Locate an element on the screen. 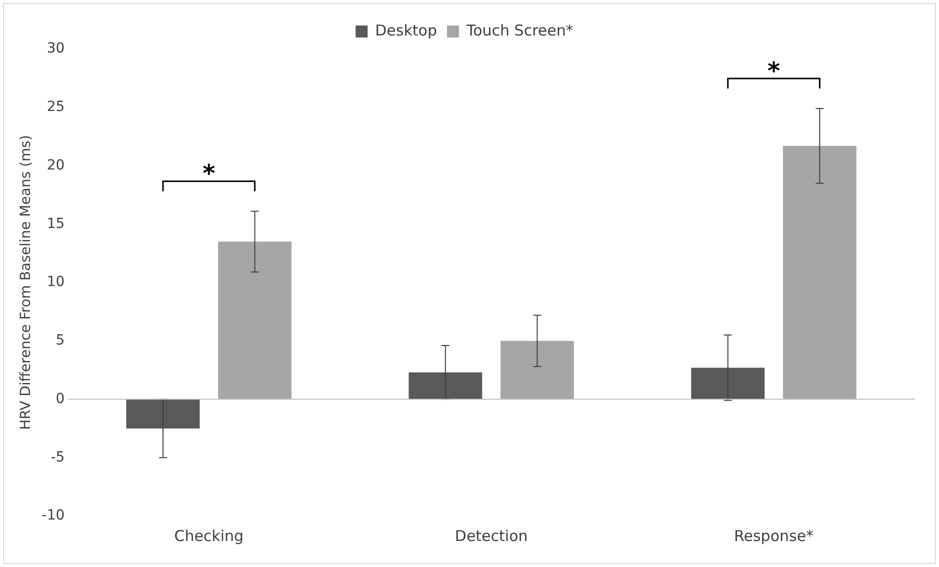 This screenshot has width=939, height=567. y-tick-label: 20 is located at coordinates (55, 165).